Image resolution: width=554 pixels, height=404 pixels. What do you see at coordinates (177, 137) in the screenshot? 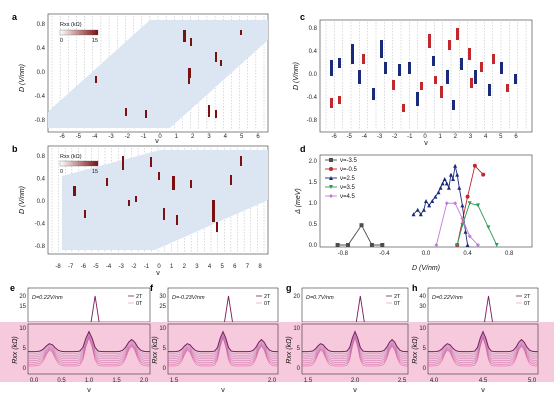
I see `panel-a-xtick: 1` at bounding box center [177, 137].